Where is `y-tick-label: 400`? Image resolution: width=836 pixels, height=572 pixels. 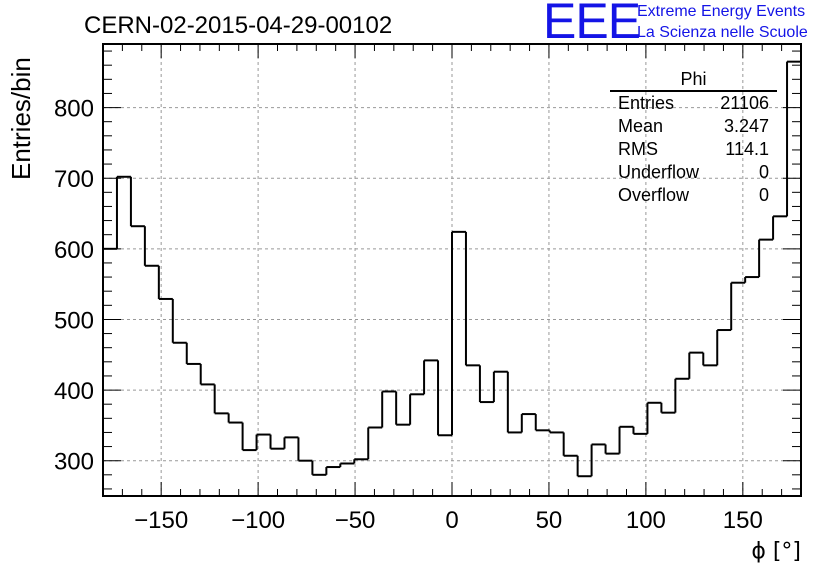
y-tick-label: 400 is located at coordinates (74, 391).